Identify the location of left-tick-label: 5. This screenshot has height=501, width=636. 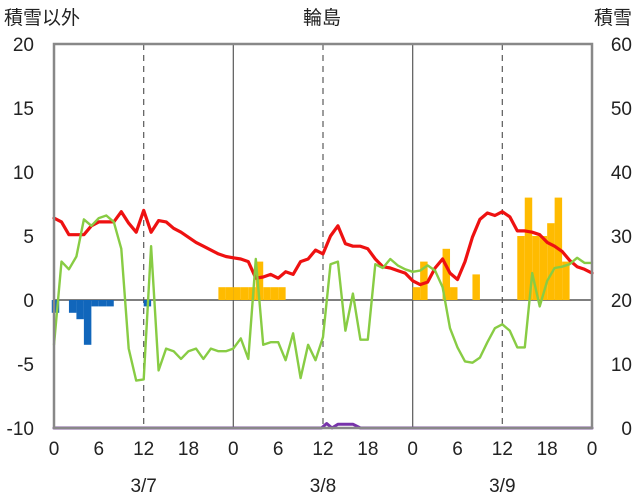
(28, 237).